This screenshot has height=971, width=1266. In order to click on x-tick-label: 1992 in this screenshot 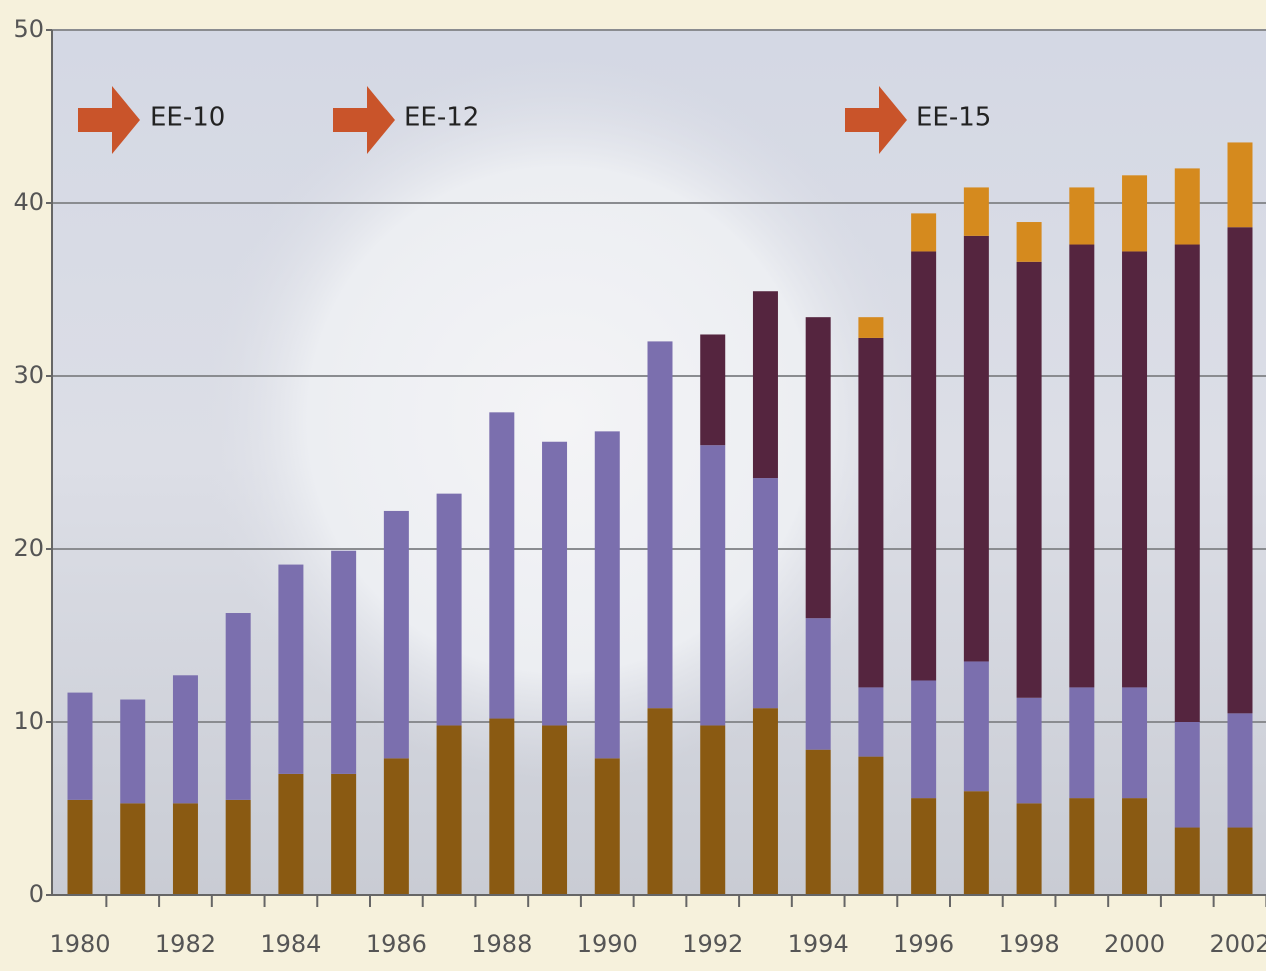, I will do `click(712, 944)`.